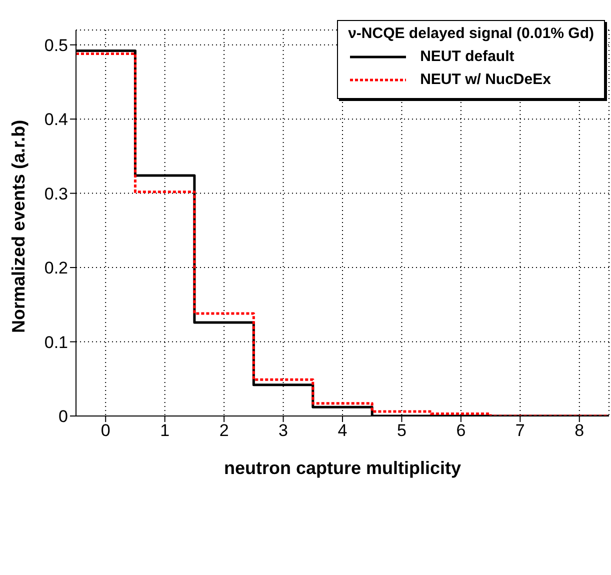 This screenshot has width=611, height=575. What do you see at coordinates (165, 430) in the screenshot?
I see `x-tick-label: 1` at bounding box center [165, 430].